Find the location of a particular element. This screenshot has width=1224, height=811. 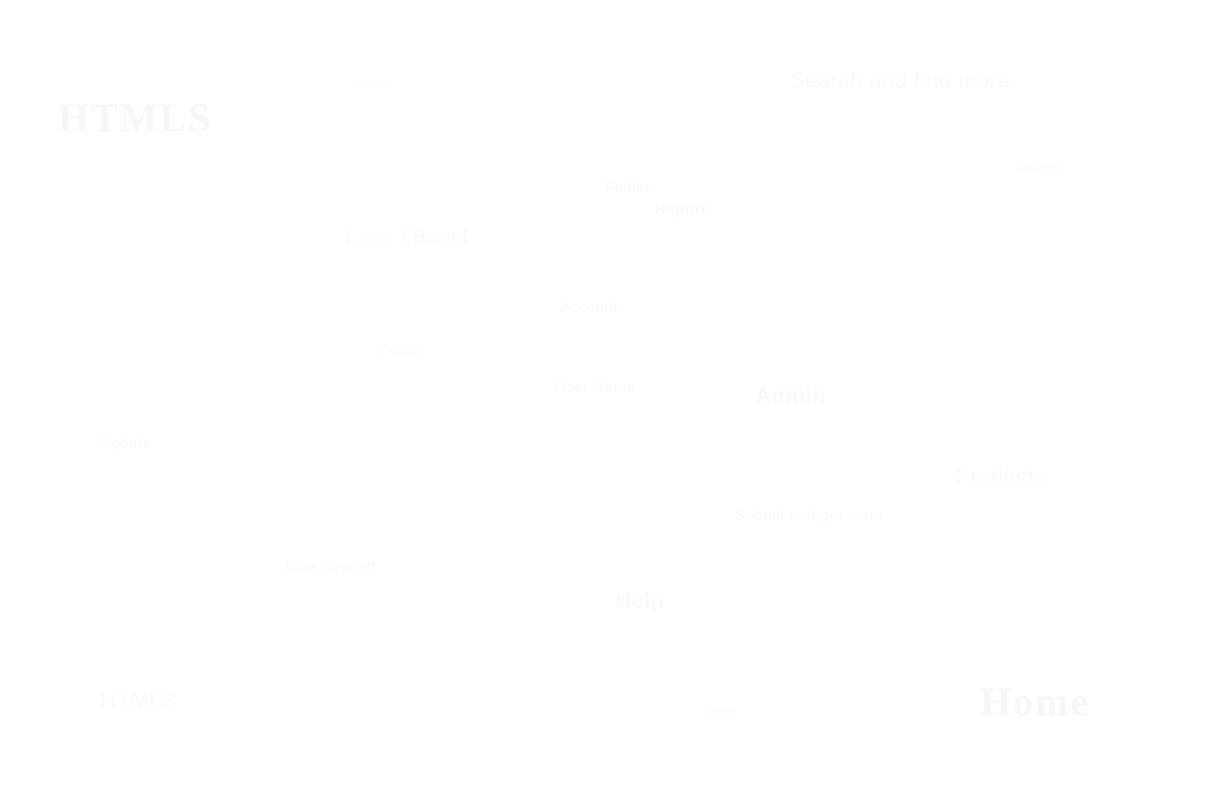

watermark-text: Account is located at coordinates (589, 307).